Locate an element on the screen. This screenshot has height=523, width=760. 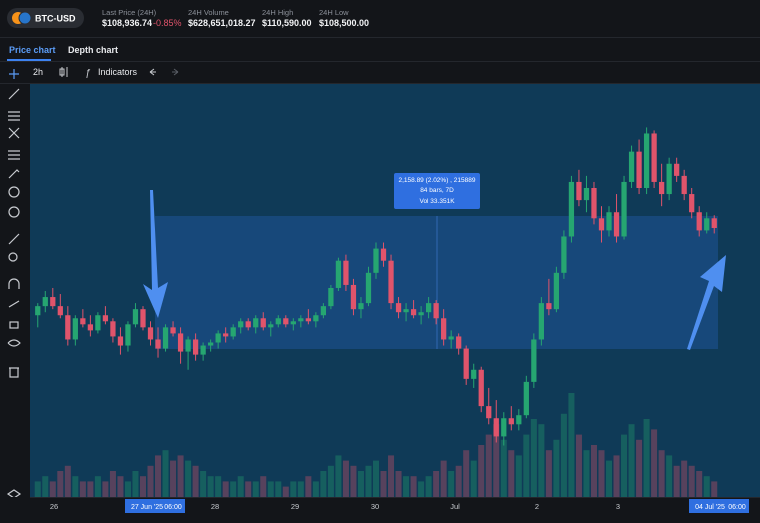
candle-type-icon is located at coordinates (63, 72).